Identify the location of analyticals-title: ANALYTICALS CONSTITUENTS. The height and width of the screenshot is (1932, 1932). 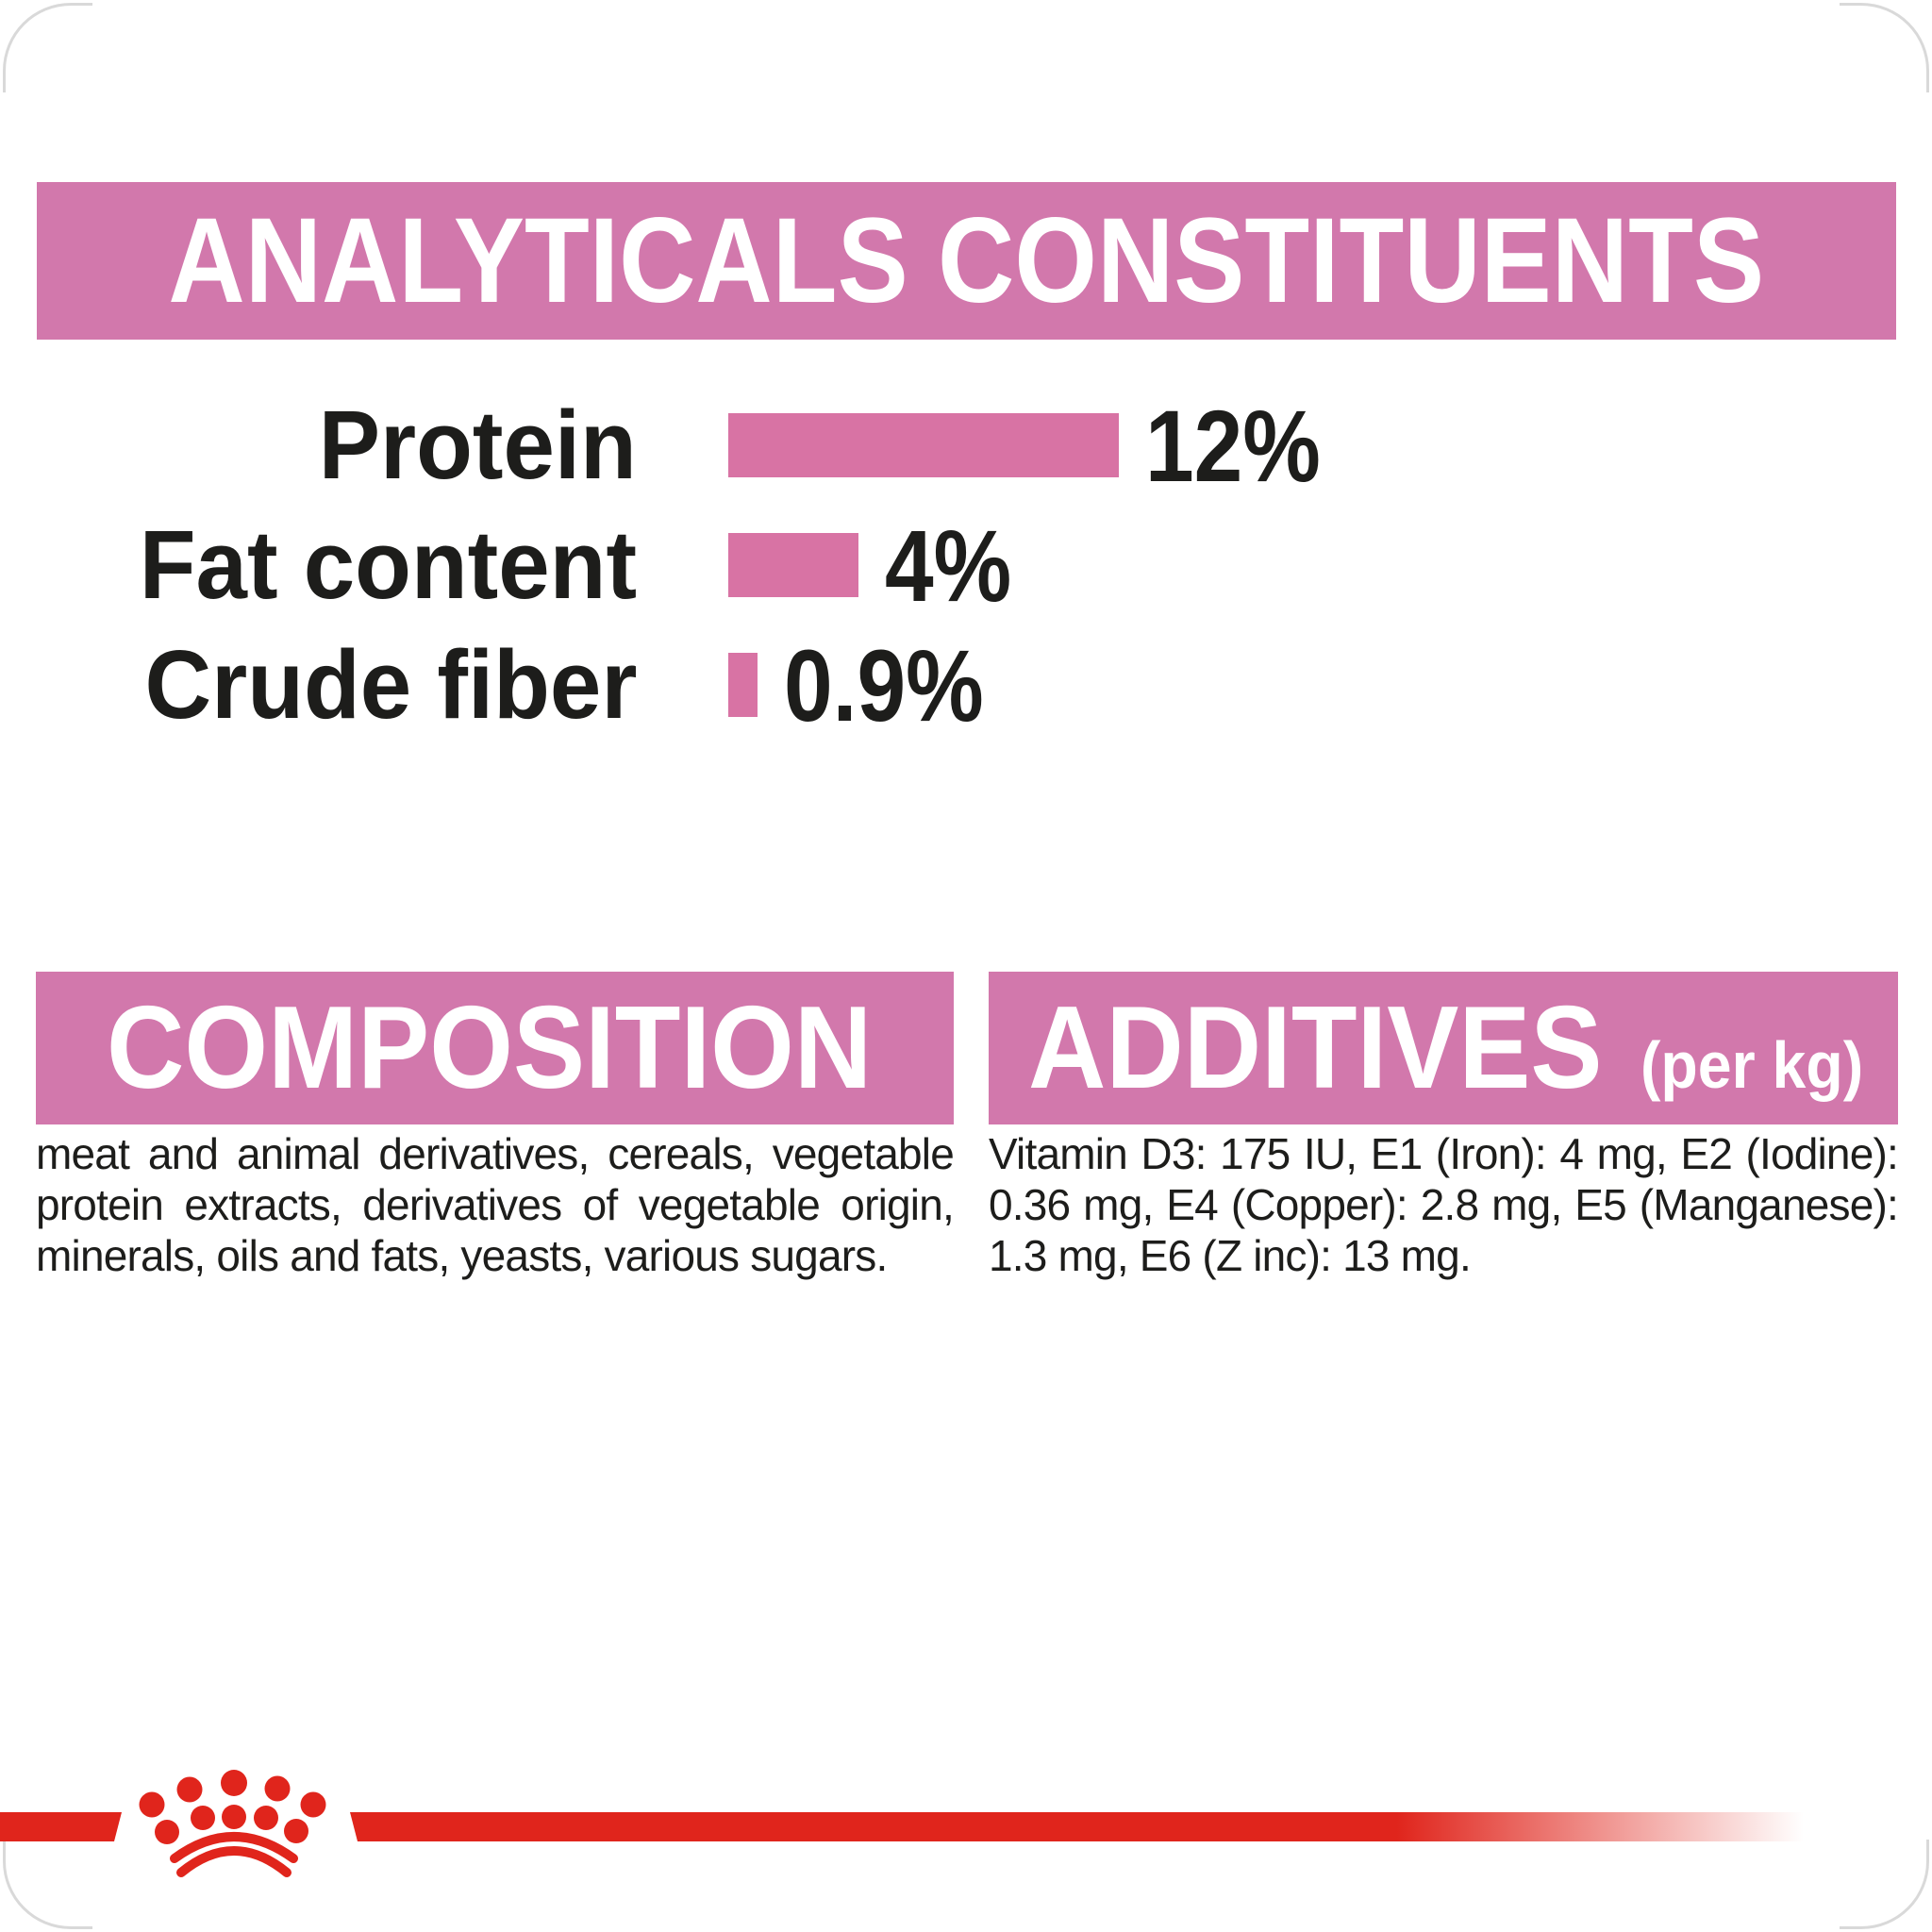
(967, 260).